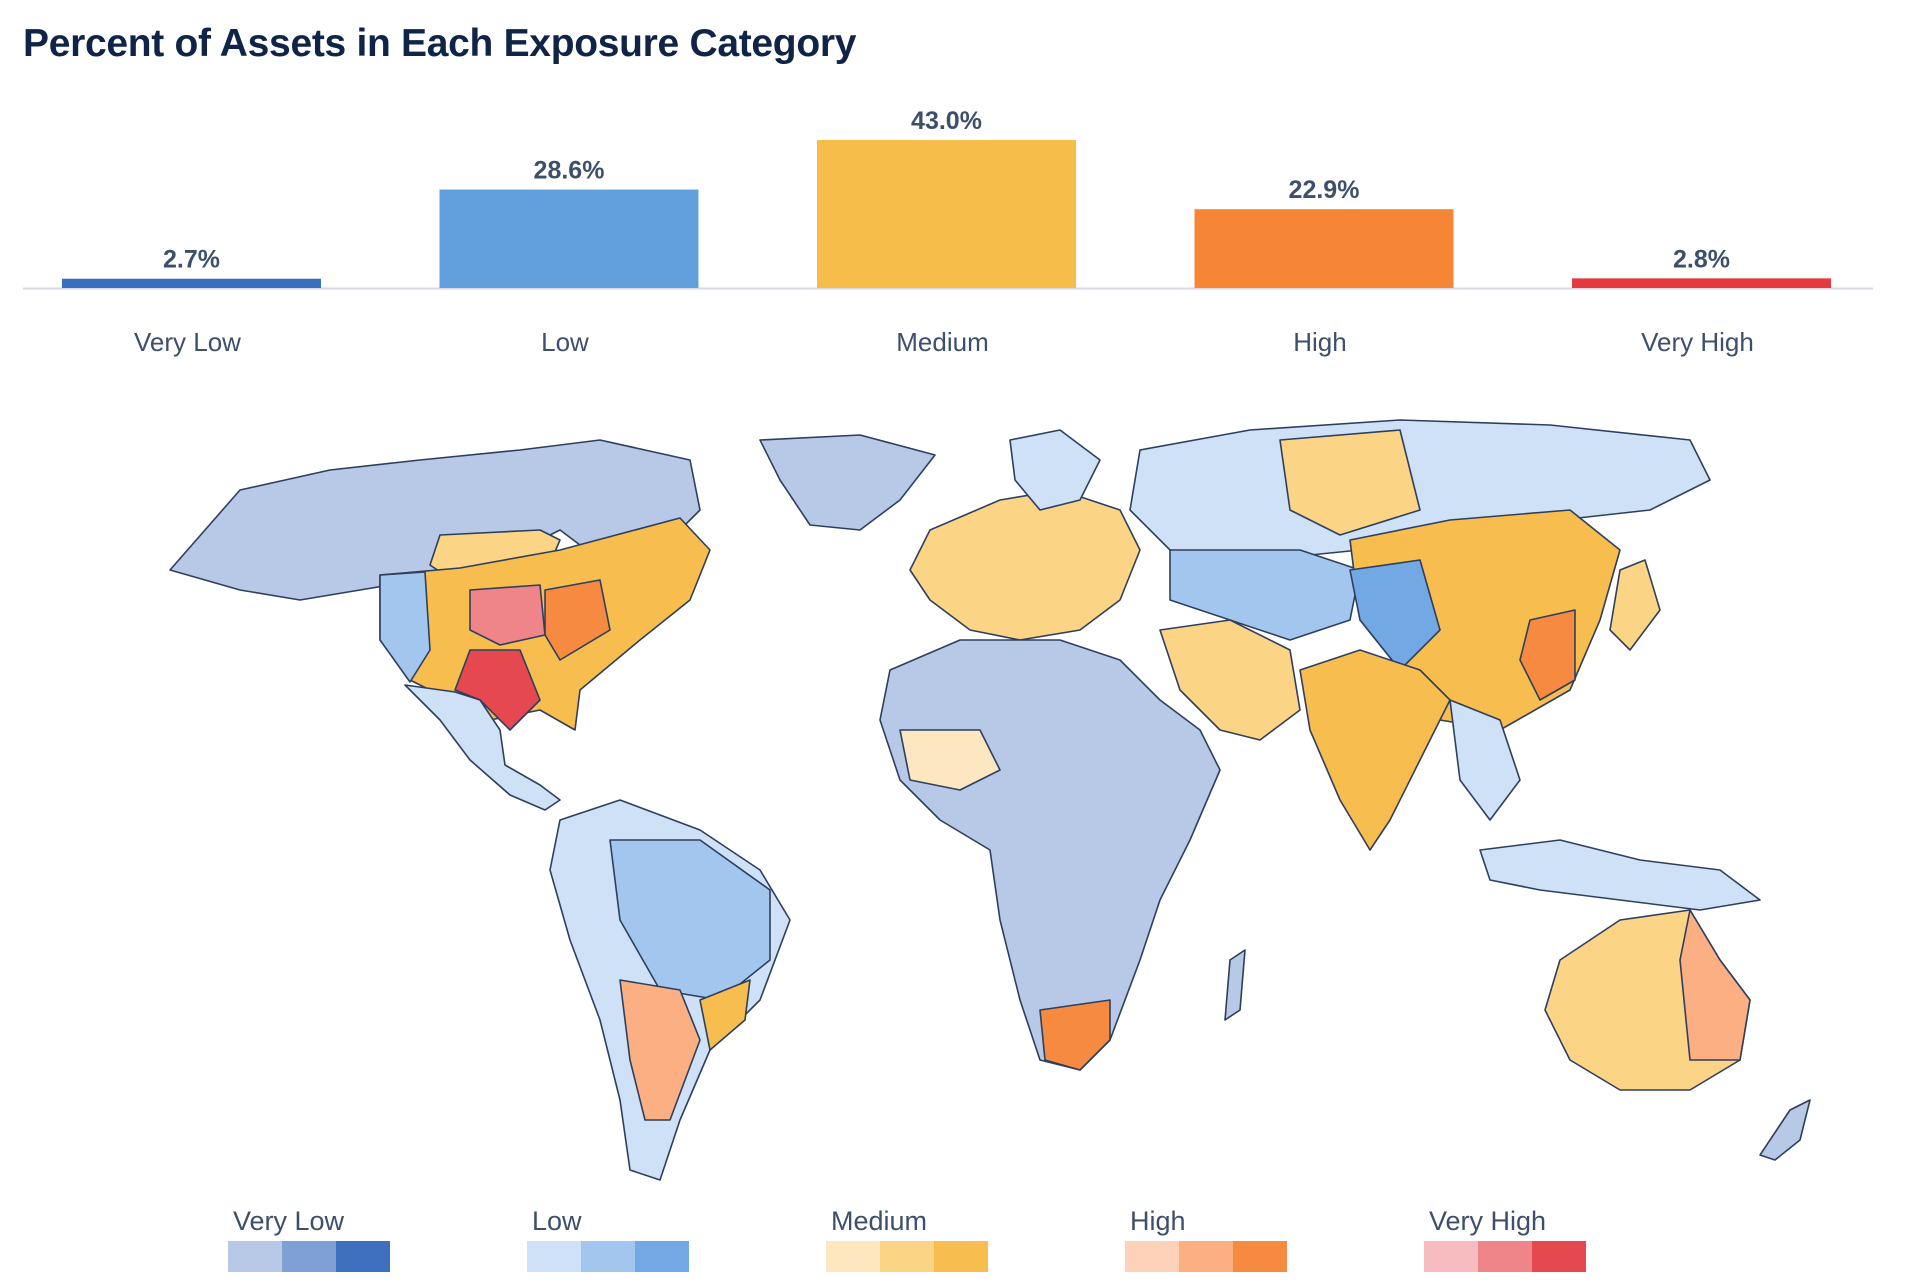  I want to click on map-region-south-africa, so click(1075, 1035).